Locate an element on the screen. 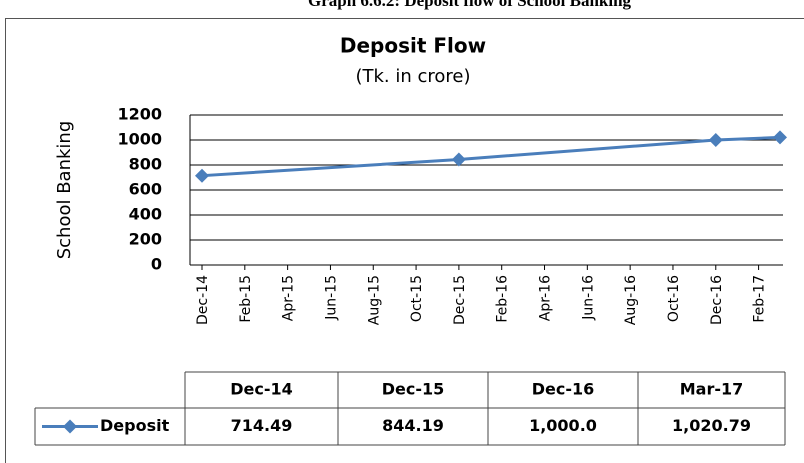  y-tick-label: 800 is located at coordinates (145, 164).